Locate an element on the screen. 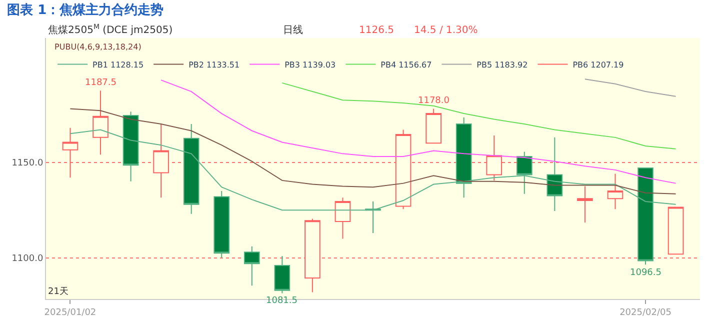 This screenshot has width=712, height=333. legend-label: PB6 1207.19 is located at coordinates (598, 65).